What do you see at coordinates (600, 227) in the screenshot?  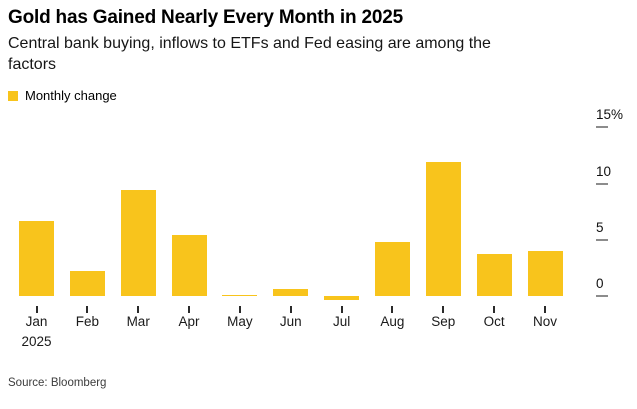 I see `y-axis-label: 5` at bounding box center [600, 227].